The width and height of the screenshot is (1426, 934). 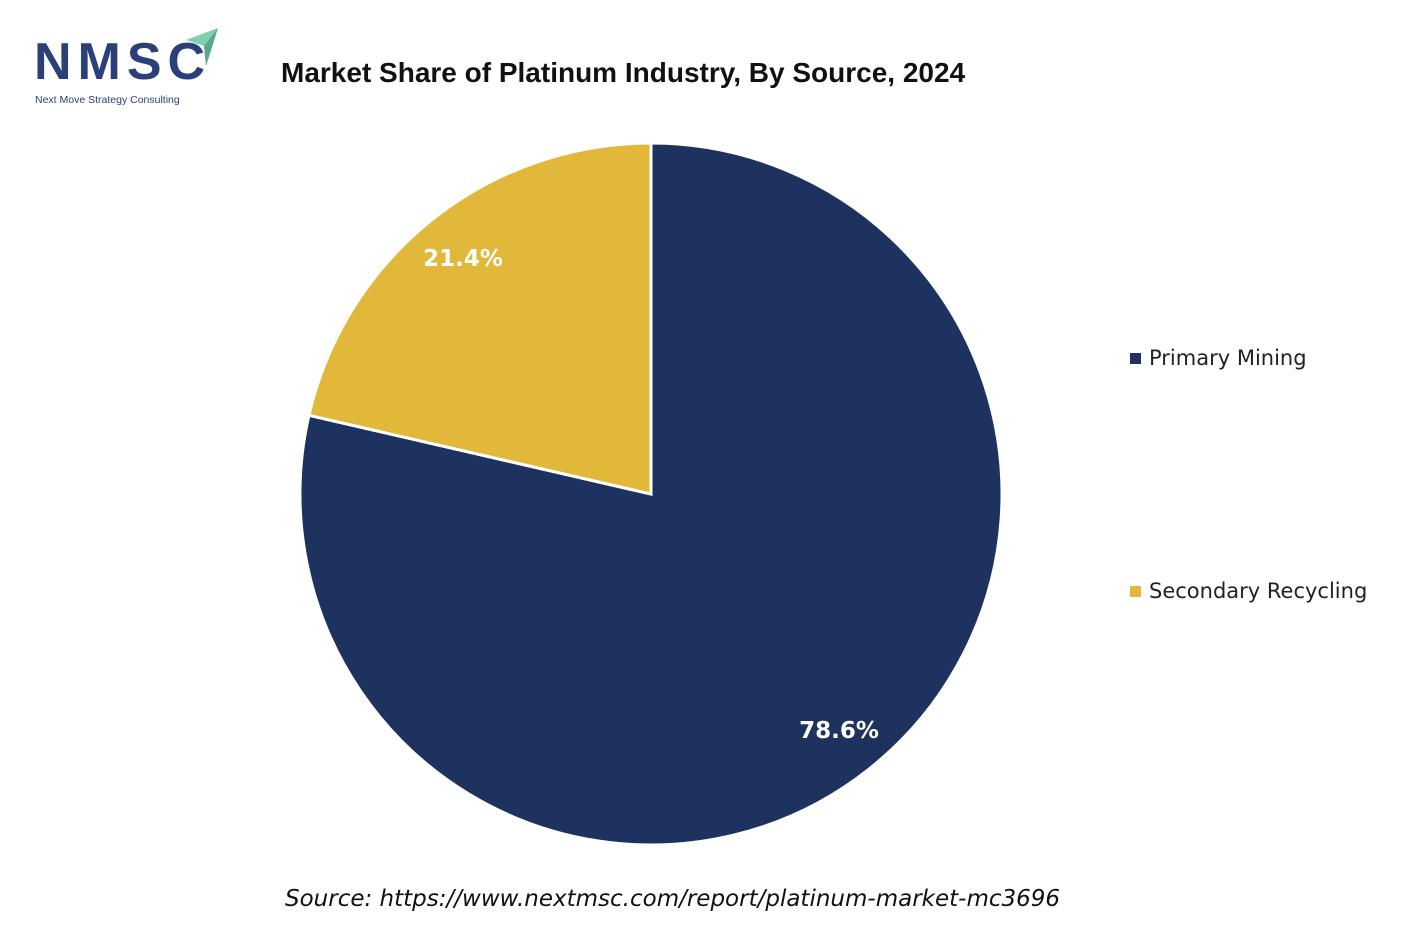 What do you see at coordinates (107, 100) in the screenshot?
I see `logo-subtitle: Next Move Strategy Consulting` at bounding box center [107, 100].